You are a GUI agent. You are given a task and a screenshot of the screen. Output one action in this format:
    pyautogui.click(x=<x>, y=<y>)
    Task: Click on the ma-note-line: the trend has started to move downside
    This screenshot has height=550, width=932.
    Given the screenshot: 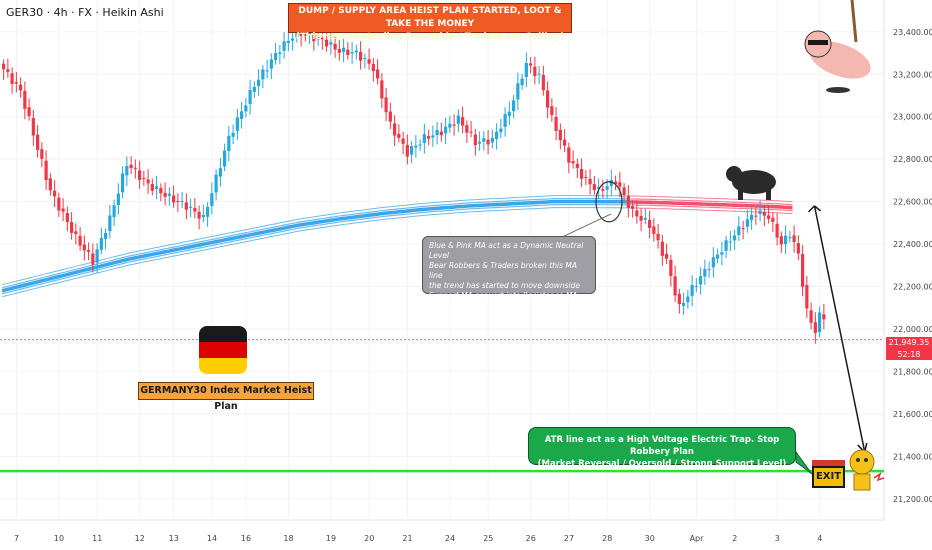 What is the action you would take?
    pyautogui.click(x=504, y=285)
    